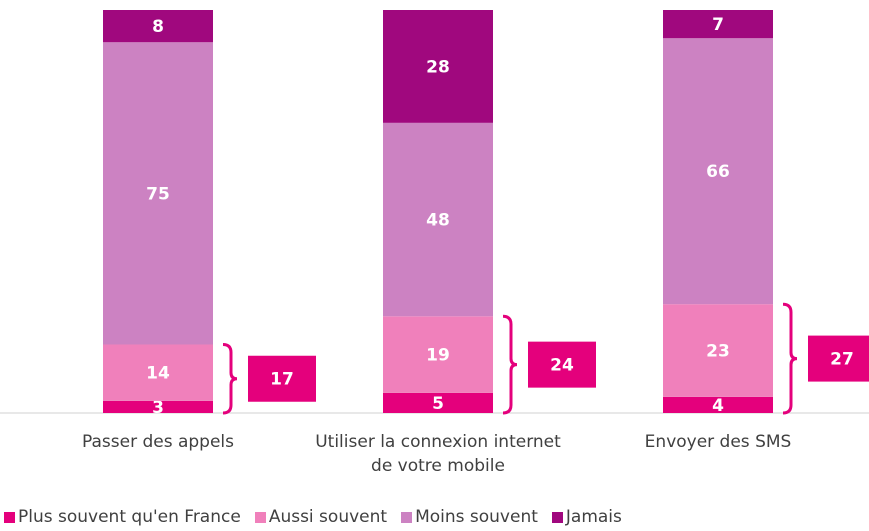 This screenshot has width=869, height=531. Describe the element at coordinates (129, 517) in the screenshot. I see `legend-label: Plus souvent qu'en France` at that location.